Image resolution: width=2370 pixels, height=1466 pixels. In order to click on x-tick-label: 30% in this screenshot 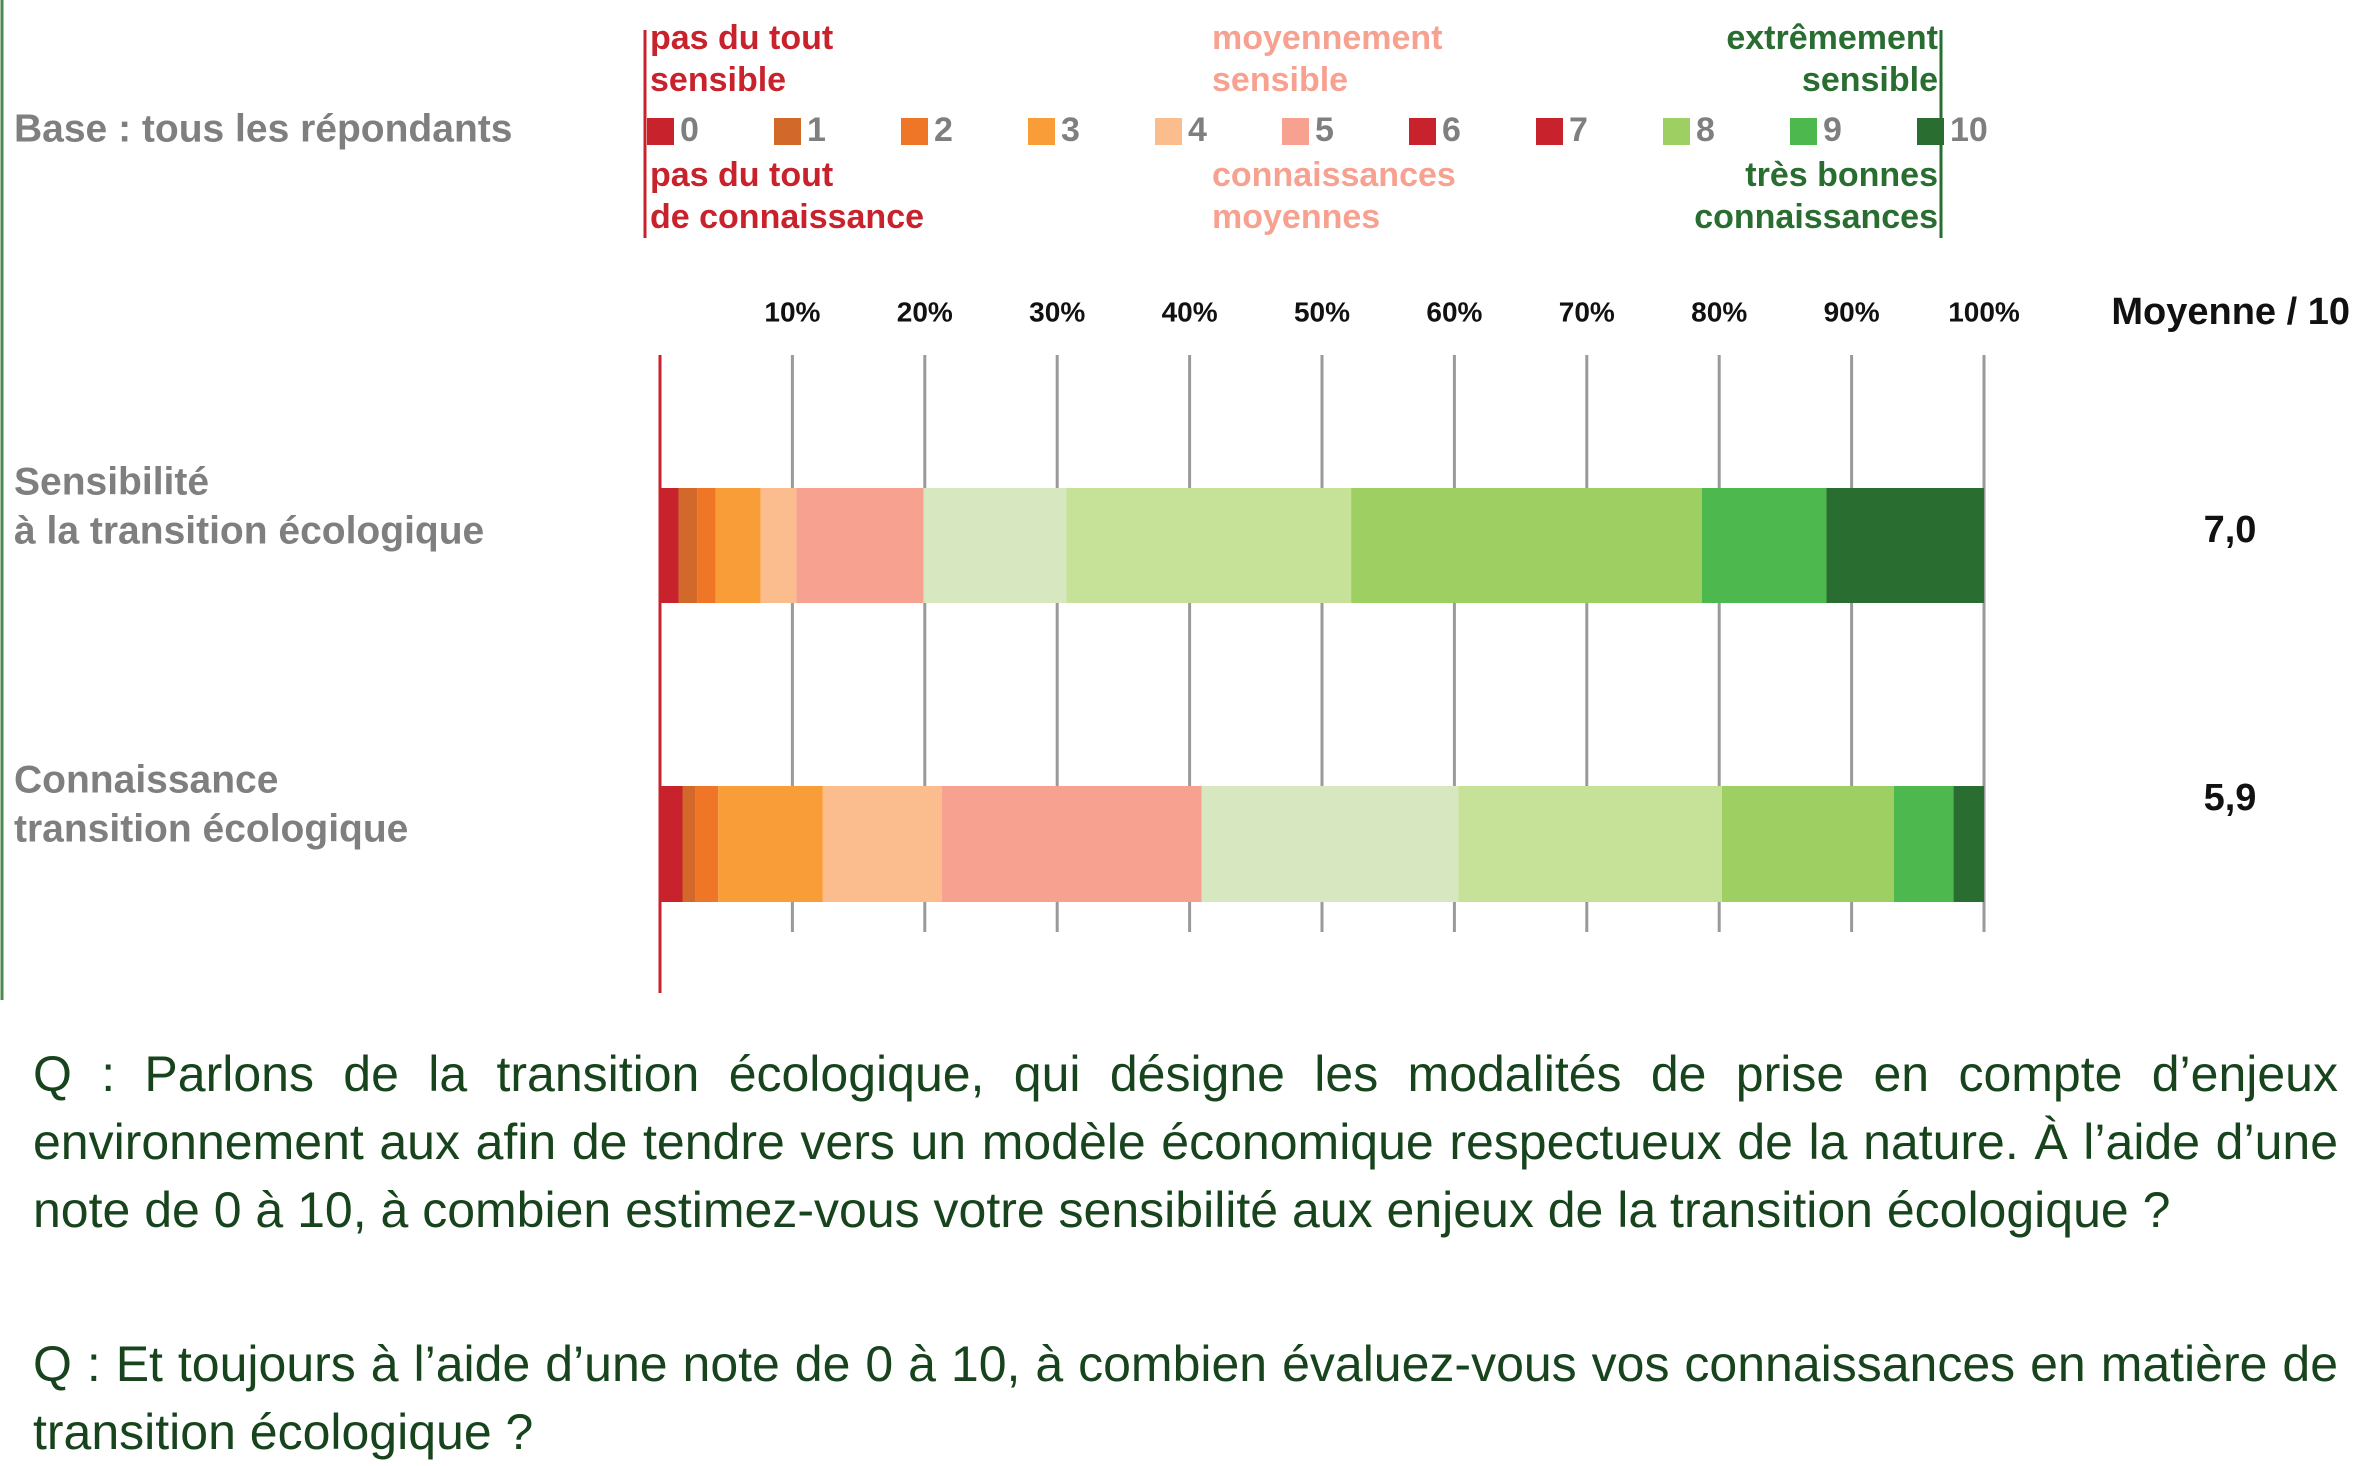, I will do `click(1057, 311)`.